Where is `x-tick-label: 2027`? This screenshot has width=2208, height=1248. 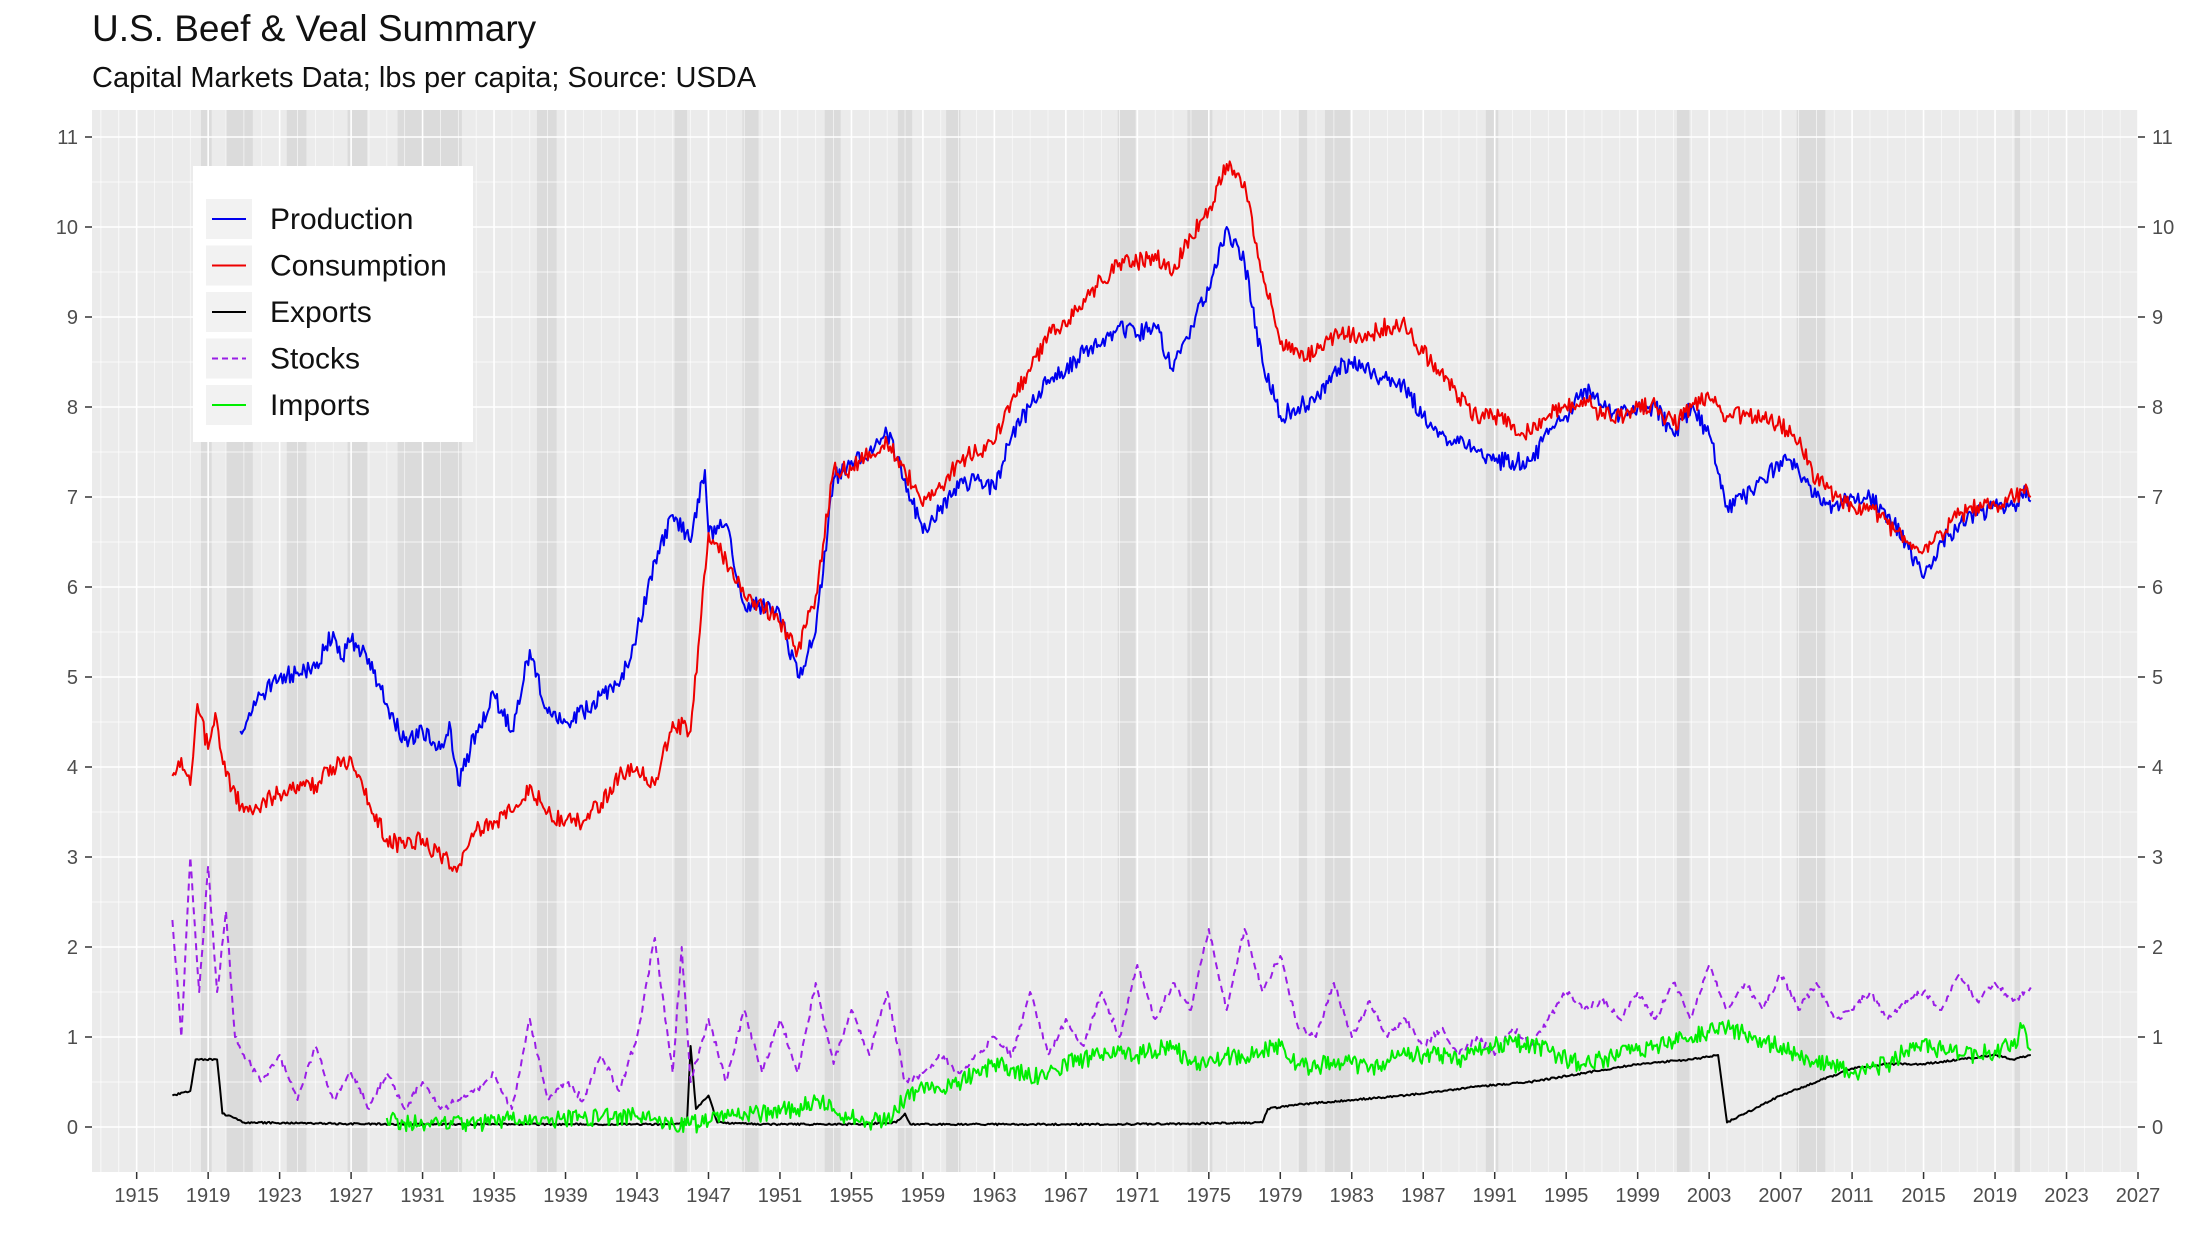 x-tick-label: 2027 is located at coordinates (2138, 1196).